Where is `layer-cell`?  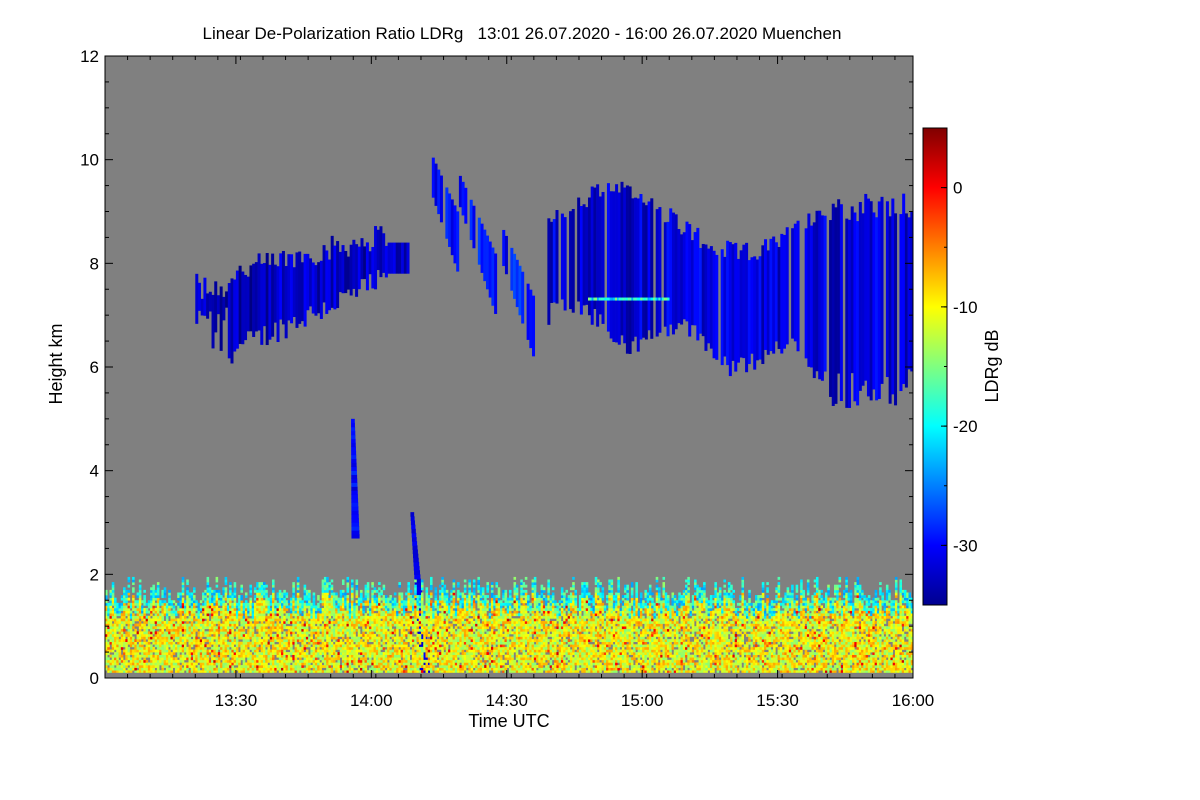
layer-cell is located at coordinates (645, 299).